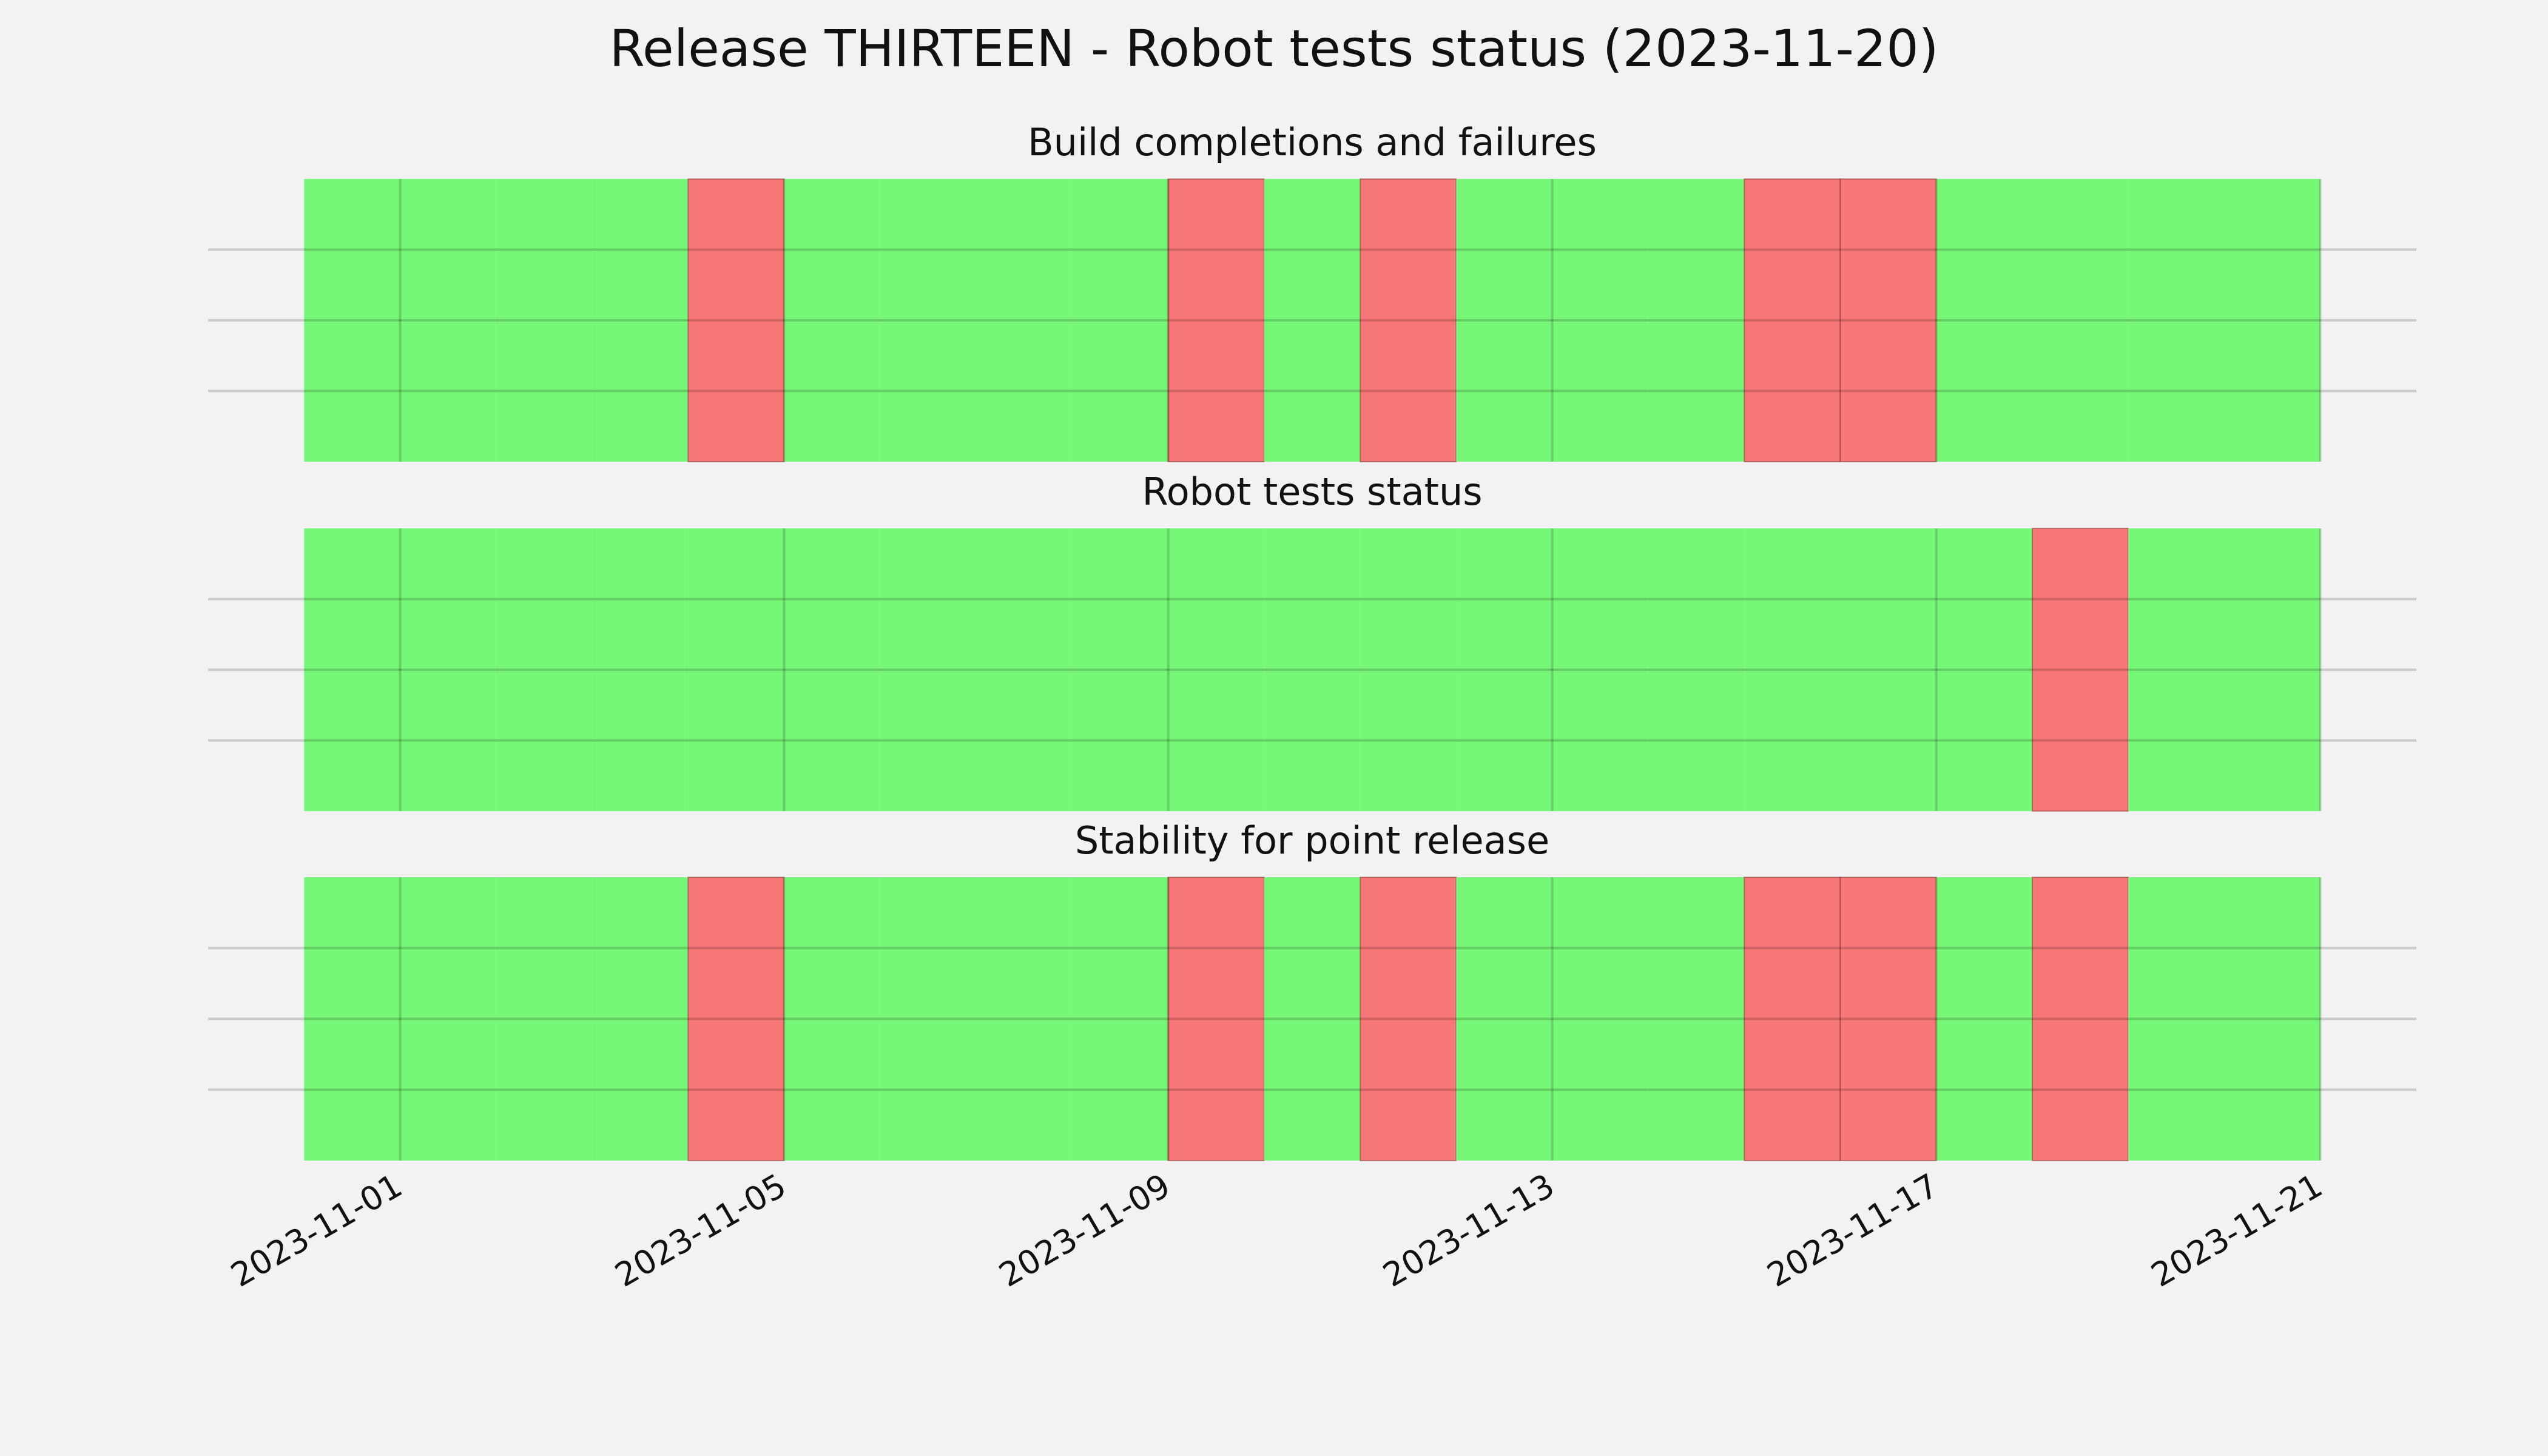 The image size is (2548, 1456). Describe the element at coordinates (1312, 142) in the screenshot. I see `panel-title: Build completions and failures` at that location.